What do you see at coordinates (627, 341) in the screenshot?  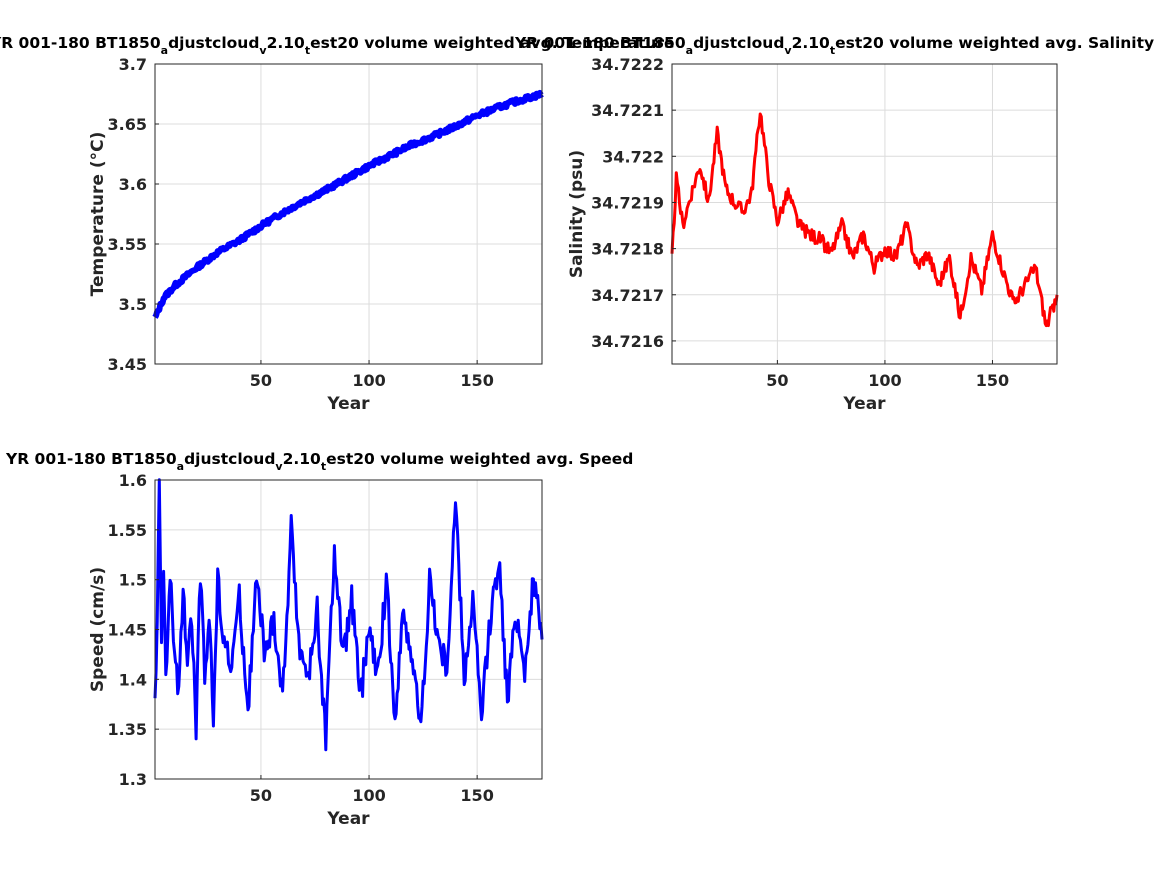 I see `y-tick-label: 34.7216` at bounding box center [627, 341].